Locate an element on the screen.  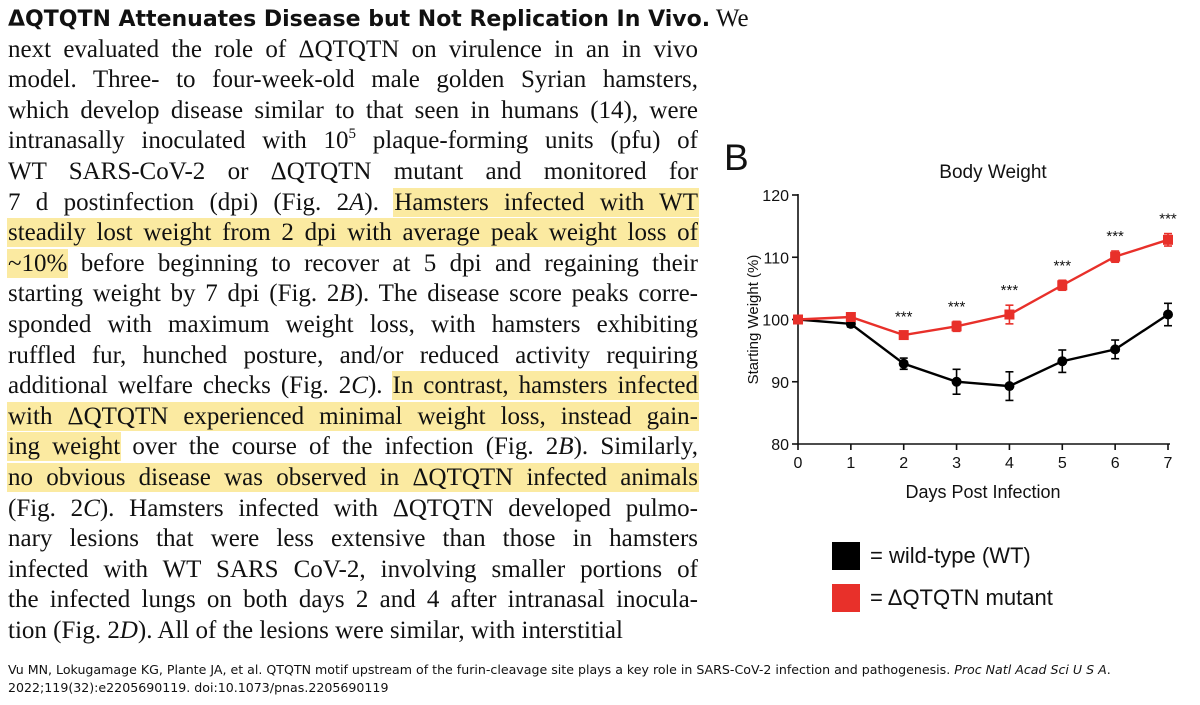
text-segment: 7 d postinfection (dpi) (Fig. 2 is located at coordinates (179, 202).